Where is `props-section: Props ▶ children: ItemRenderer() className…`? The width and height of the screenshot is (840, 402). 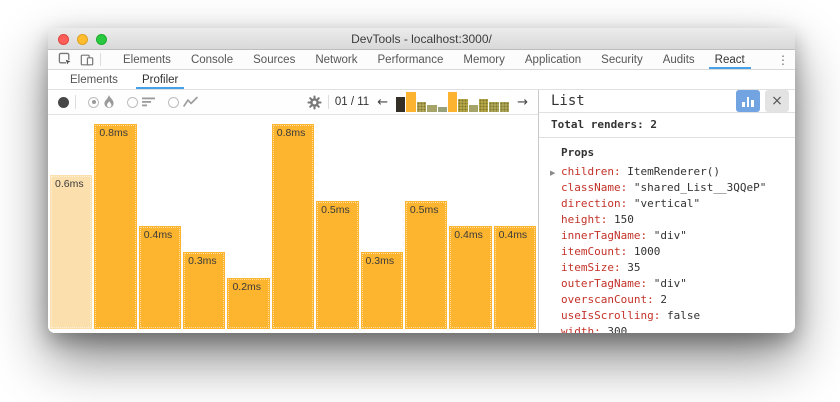 props-section: Props ▶ children: ItemRenderer() className… is located at coordinates (667, 235).